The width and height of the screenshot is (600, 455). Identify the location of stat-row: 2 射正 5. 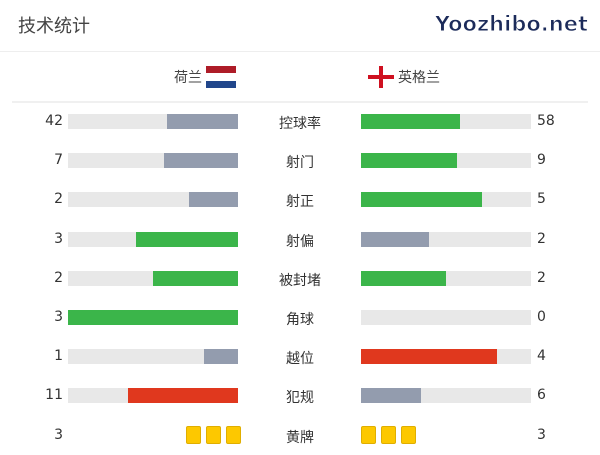
(300, 200).